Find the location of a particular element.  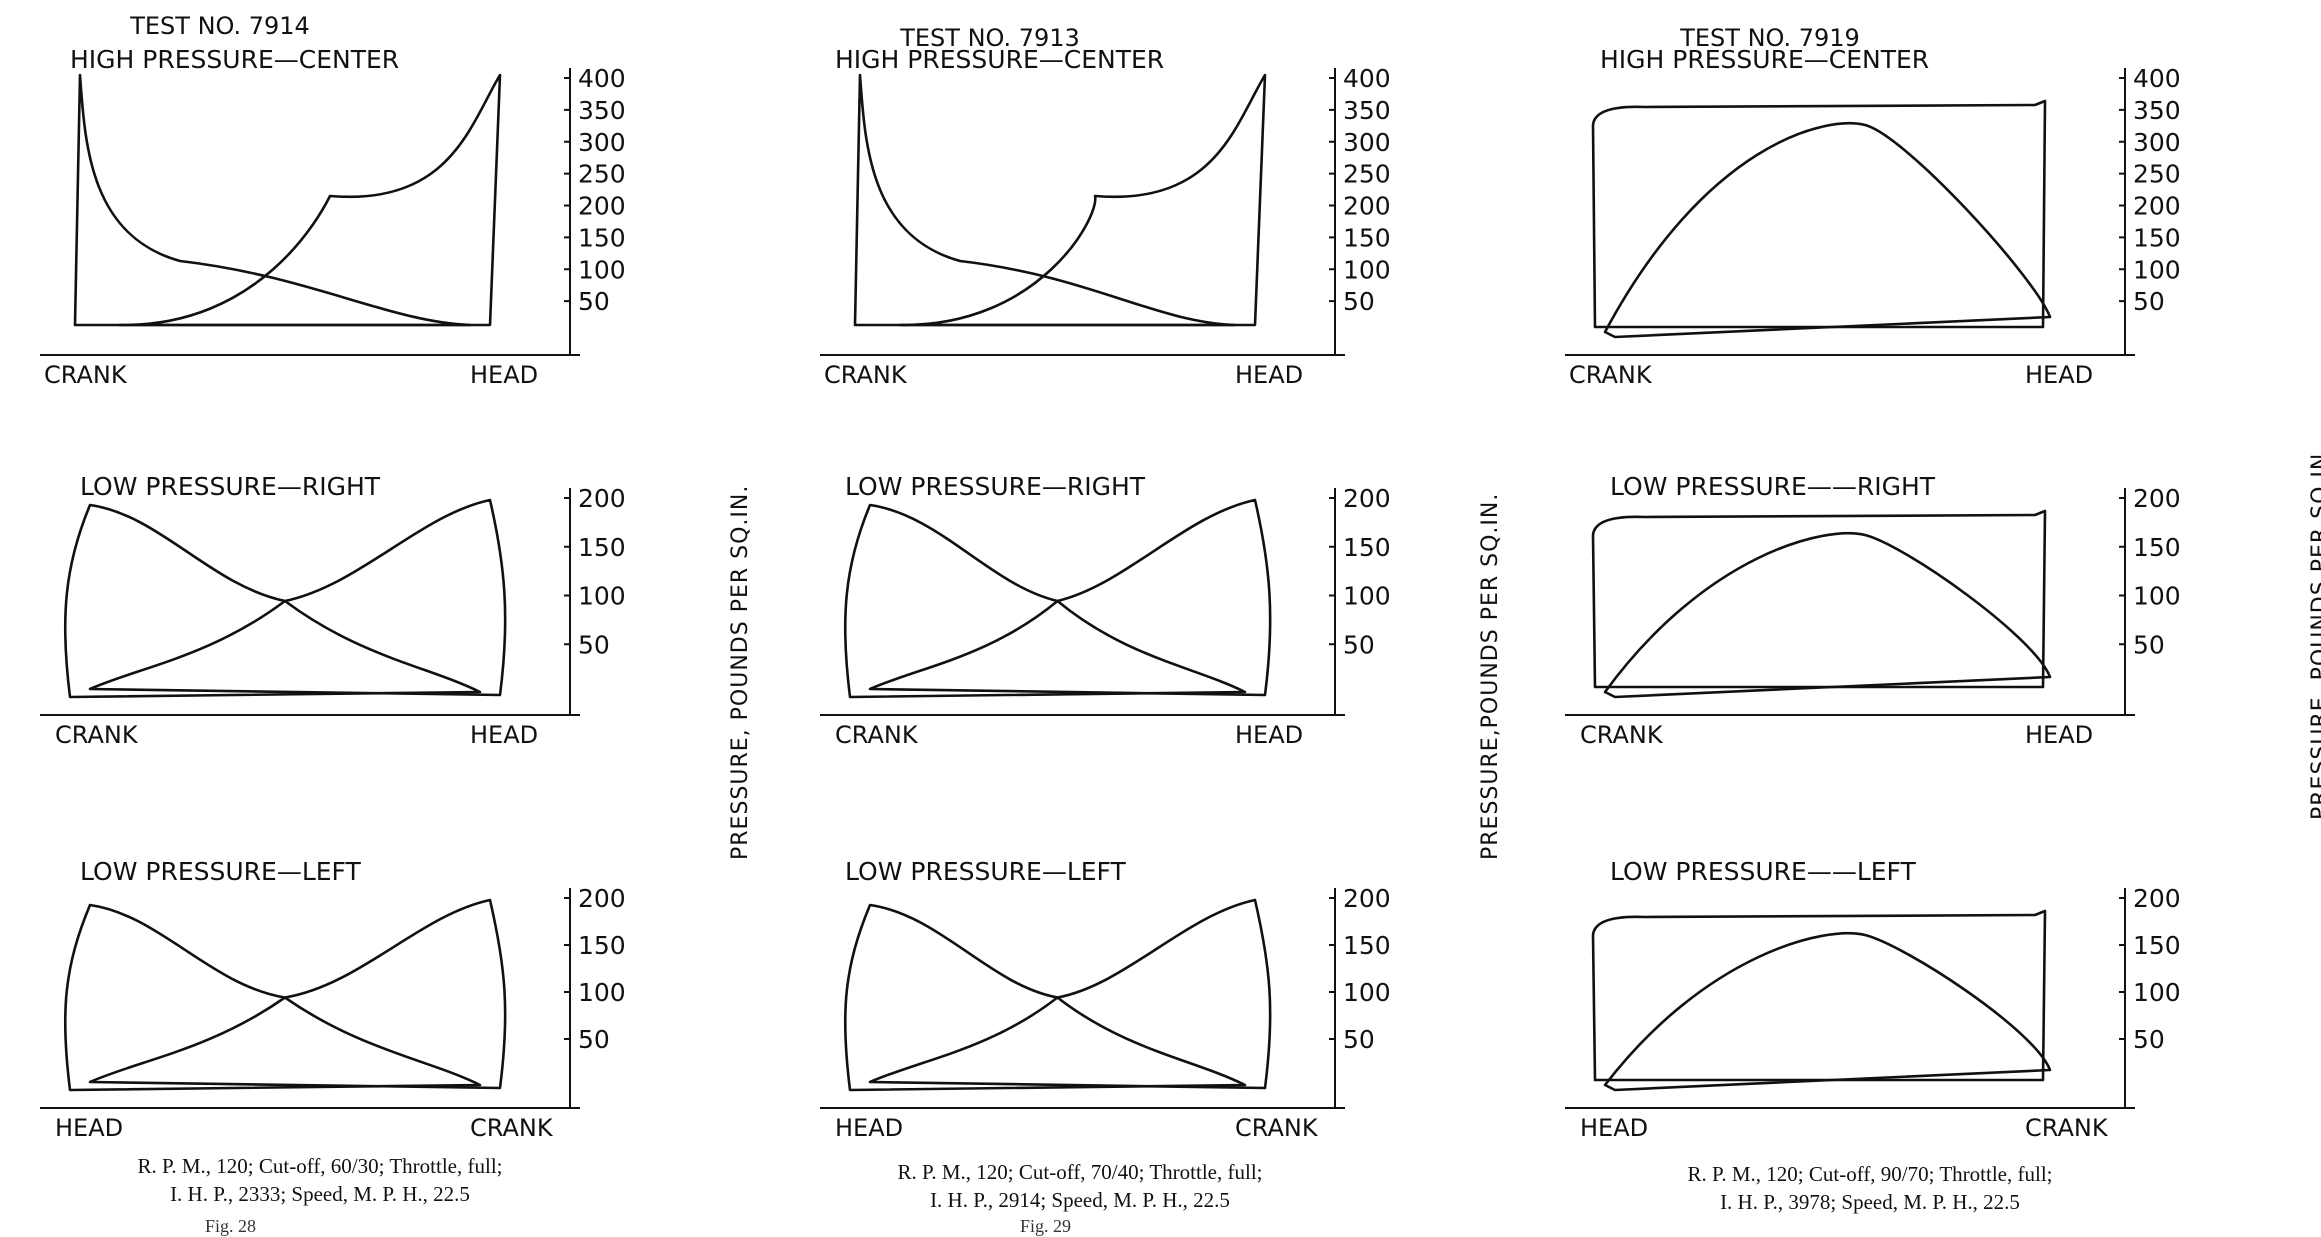

caption-line-2: I. H. P., 3978; Speed, M. P. H., 22.5 is located at coordinates (1870, 1202).